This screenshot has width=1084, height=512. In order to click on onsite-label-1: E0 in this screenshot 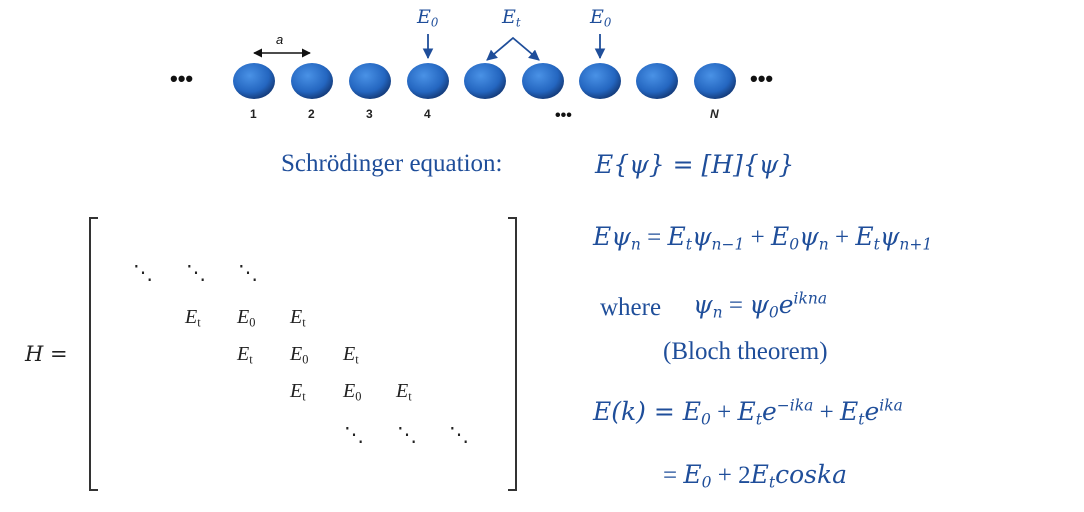, I will do `click(427, 17)`.